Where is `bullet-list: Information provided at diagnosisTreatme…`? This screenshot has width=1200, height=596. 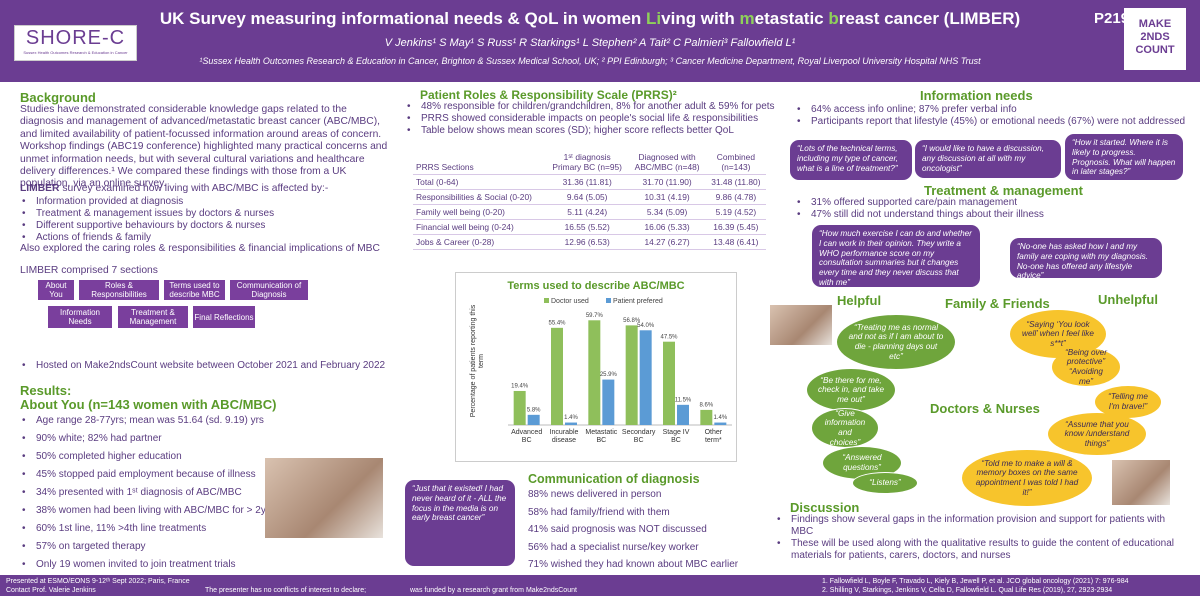
bullet-list: Information provided at diagnosisTreatme… is located at coordinates (206, 220).